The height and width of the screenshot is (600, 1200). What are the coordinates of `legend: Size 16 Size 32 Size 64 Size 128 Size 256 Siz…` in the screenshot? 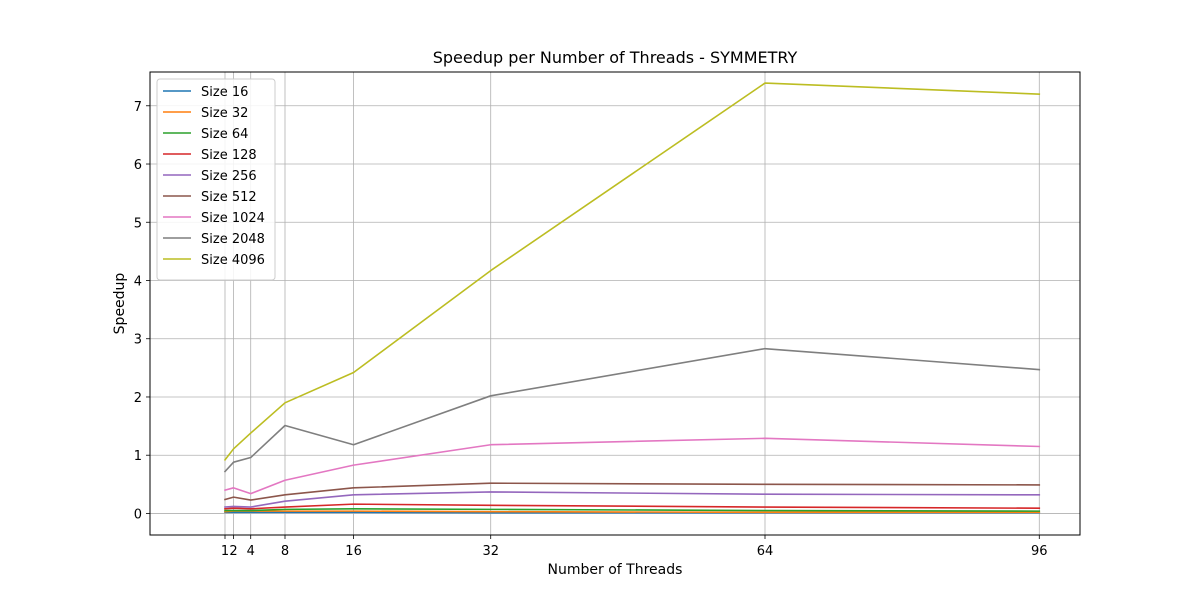 It's located at (216, 179).